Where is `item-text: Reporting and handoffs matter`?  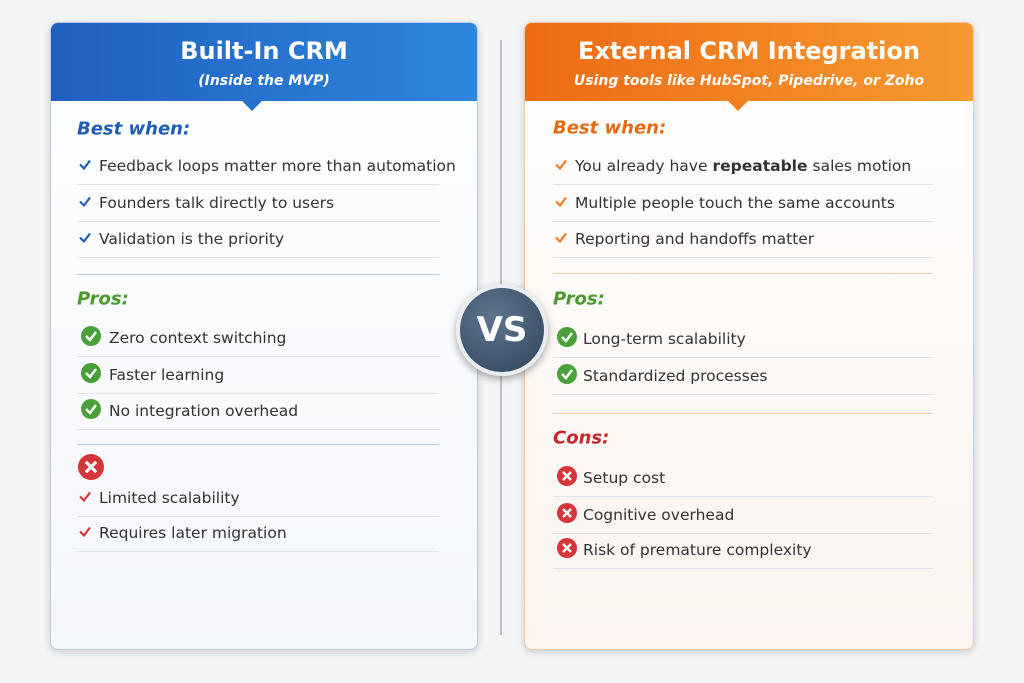 item-text: Reporting and handoffs matter is located at coordinates (695, 239).